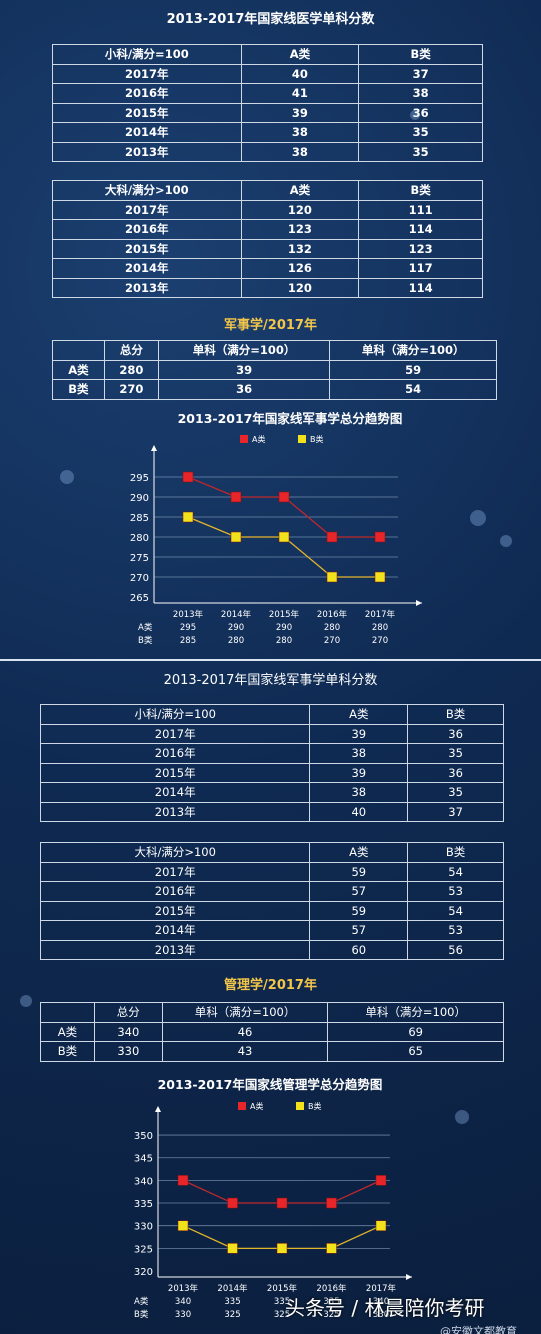 This screenshot has height=1334, width=541. I want to click on table-row: 2016年 41 38, so click(267, 93).